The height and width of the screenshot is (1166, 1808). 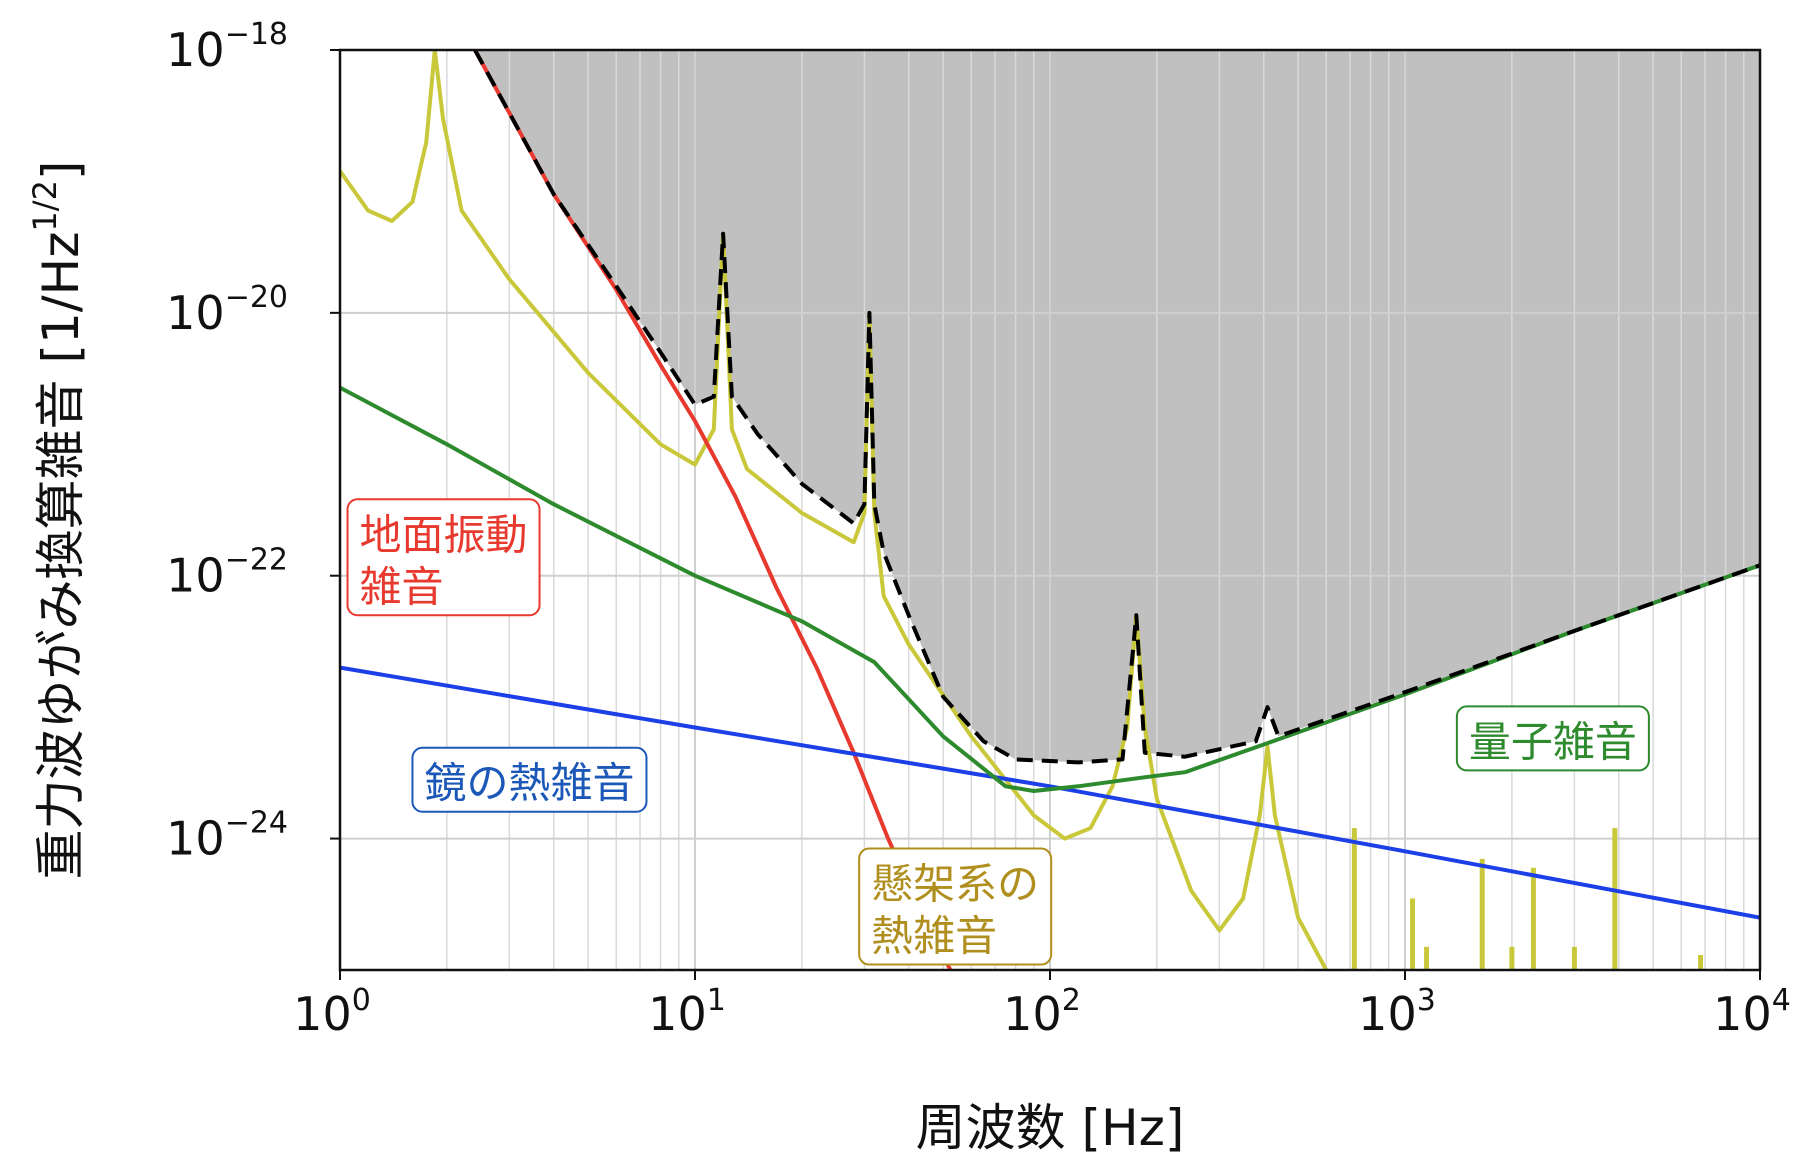 What do you see at coordinates (256, 34) in the screenshot?
I see `y-tick-exponent: −18` at bounding box center [256, 34].